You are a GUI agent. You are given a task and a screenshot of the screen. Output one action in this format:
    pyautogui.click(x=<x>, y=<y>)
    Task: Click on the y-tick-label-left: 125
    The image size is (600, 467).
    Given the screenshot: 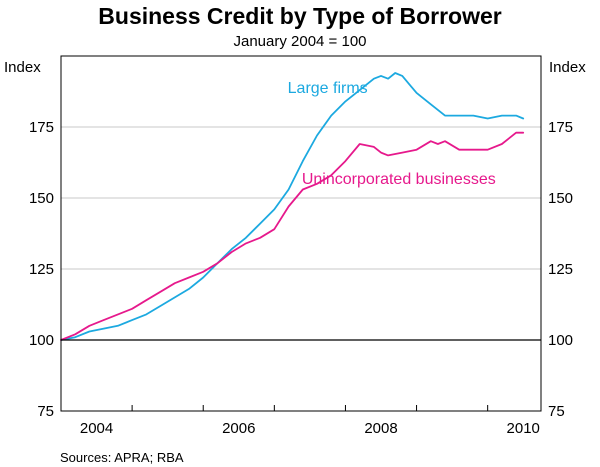 What is the action you would take?
    pyautogui.click(x=41, y=269)
    